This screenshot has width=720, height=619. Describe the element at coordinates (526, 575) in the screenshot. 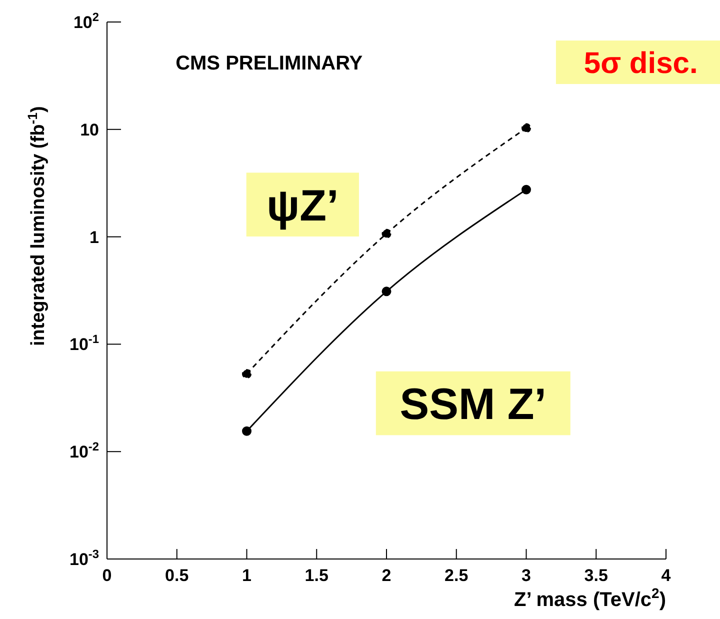

I see `x-tick-label: 3` at that location.